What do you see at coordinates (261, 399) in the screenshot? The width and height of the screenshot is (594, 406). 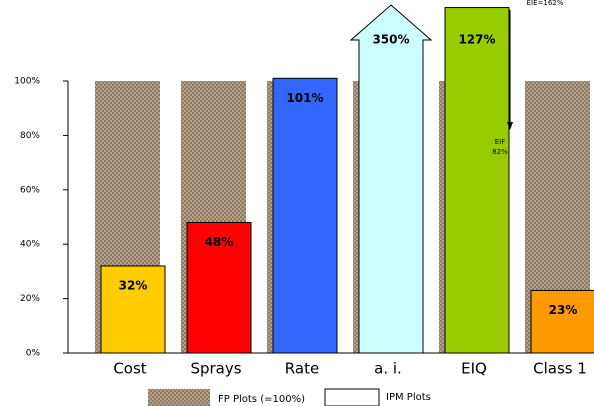 I see `legend-label: FP Plots (=100%)` at bounding box center [261, 399].